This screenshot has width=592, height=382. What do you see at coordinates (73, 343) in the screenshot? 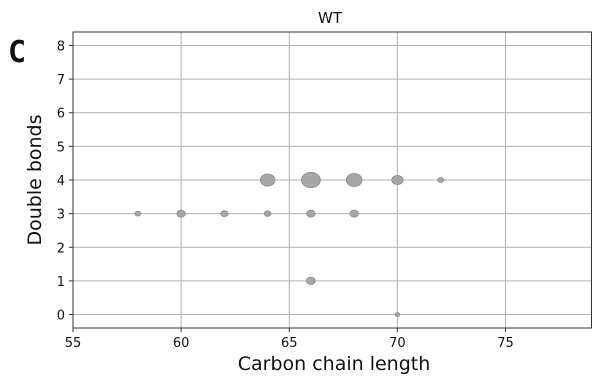
I see `x-tick-label: 55` at bounding box center [73, 343].